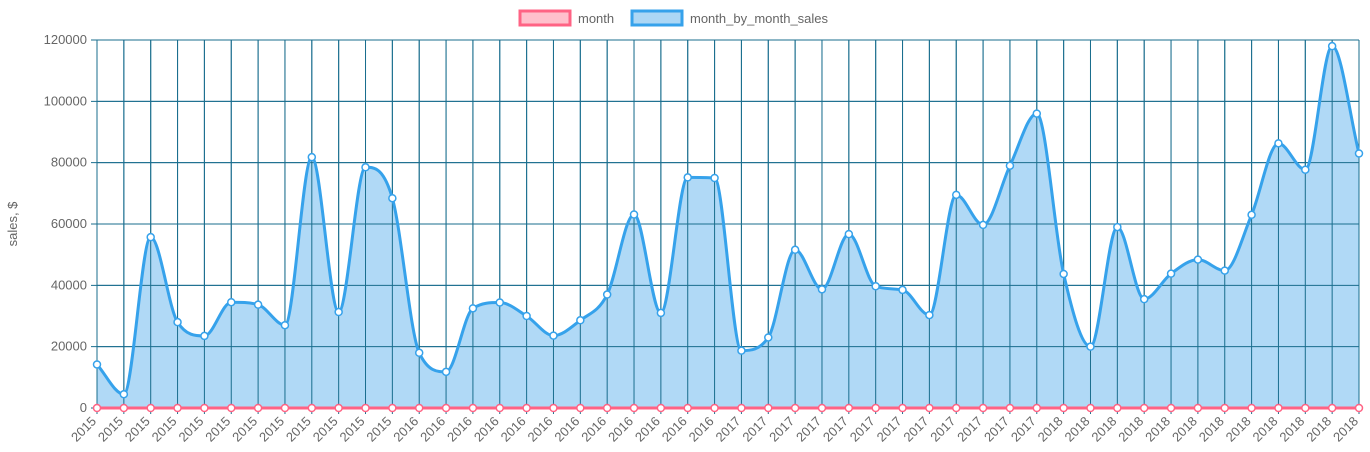 The image size is (1370, 452). What do you see at coordinates (271, 429) in the screenshot?
I see `x-tick-label: 2015` at bounding box center [271, 429].